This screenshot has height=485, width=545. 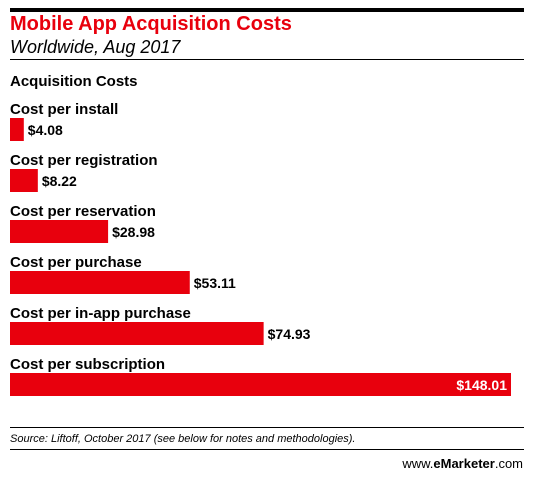 I want to click on emarketer-credit: www.eMarketer.com, so click(x=462, y=463).